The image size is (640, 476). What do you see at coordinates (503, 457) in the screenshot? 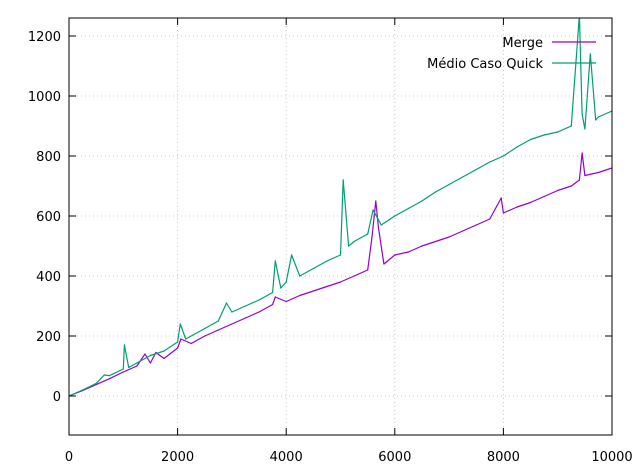
I see `x-tick-label: 8000` at bounding box center [503, 457].